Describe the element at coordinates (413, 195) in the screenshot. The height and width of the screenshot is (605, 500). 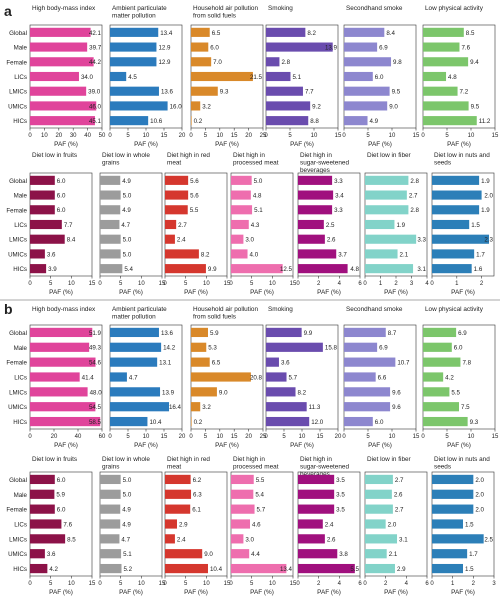
I see `bar-value-label: 2.7` at that location.